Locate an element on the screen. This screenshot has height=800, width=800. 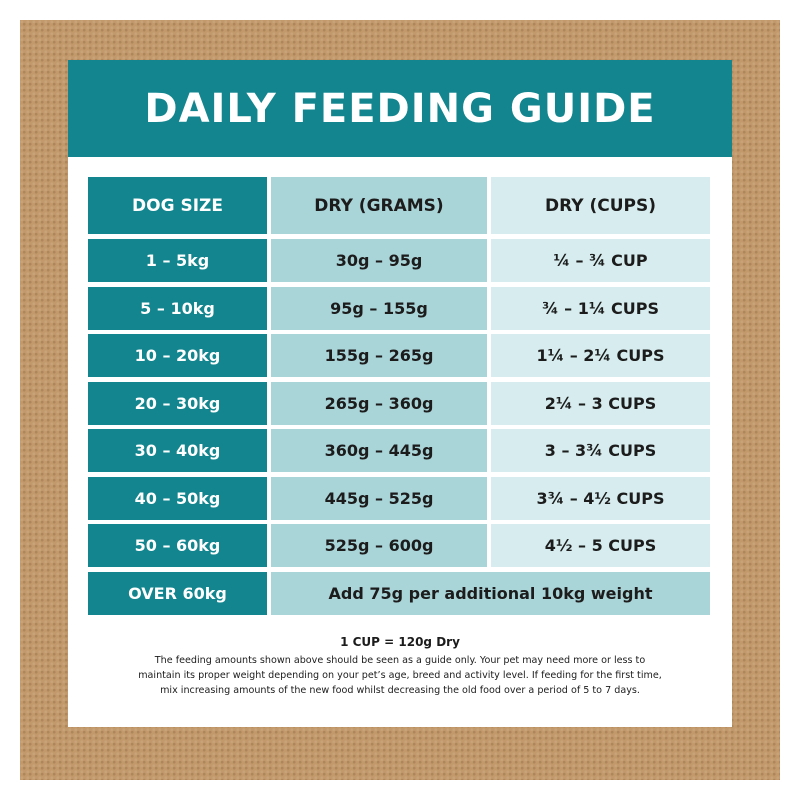
title-banner: DAILY FEEDING GUIDE is located at coordinates (400, 108).